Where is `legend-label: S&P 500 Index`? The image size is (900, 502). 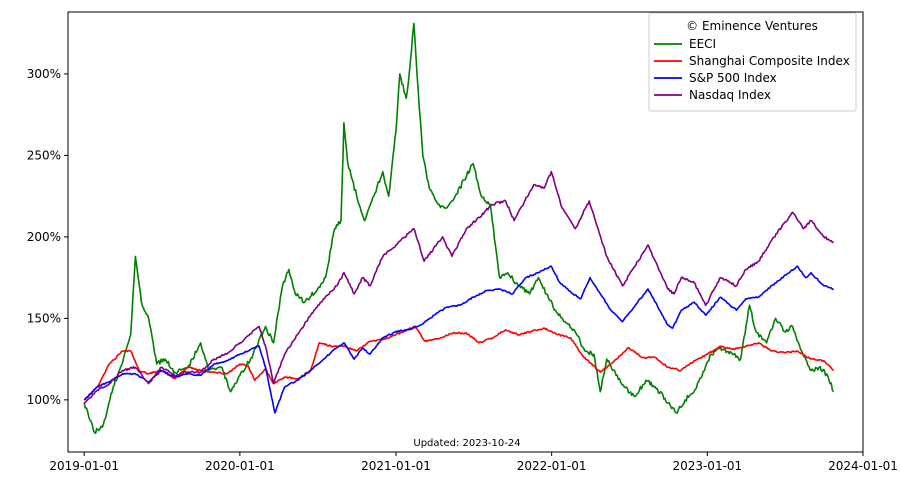
legend-label: S&P 500 Index is located at coordinates (733, 78).